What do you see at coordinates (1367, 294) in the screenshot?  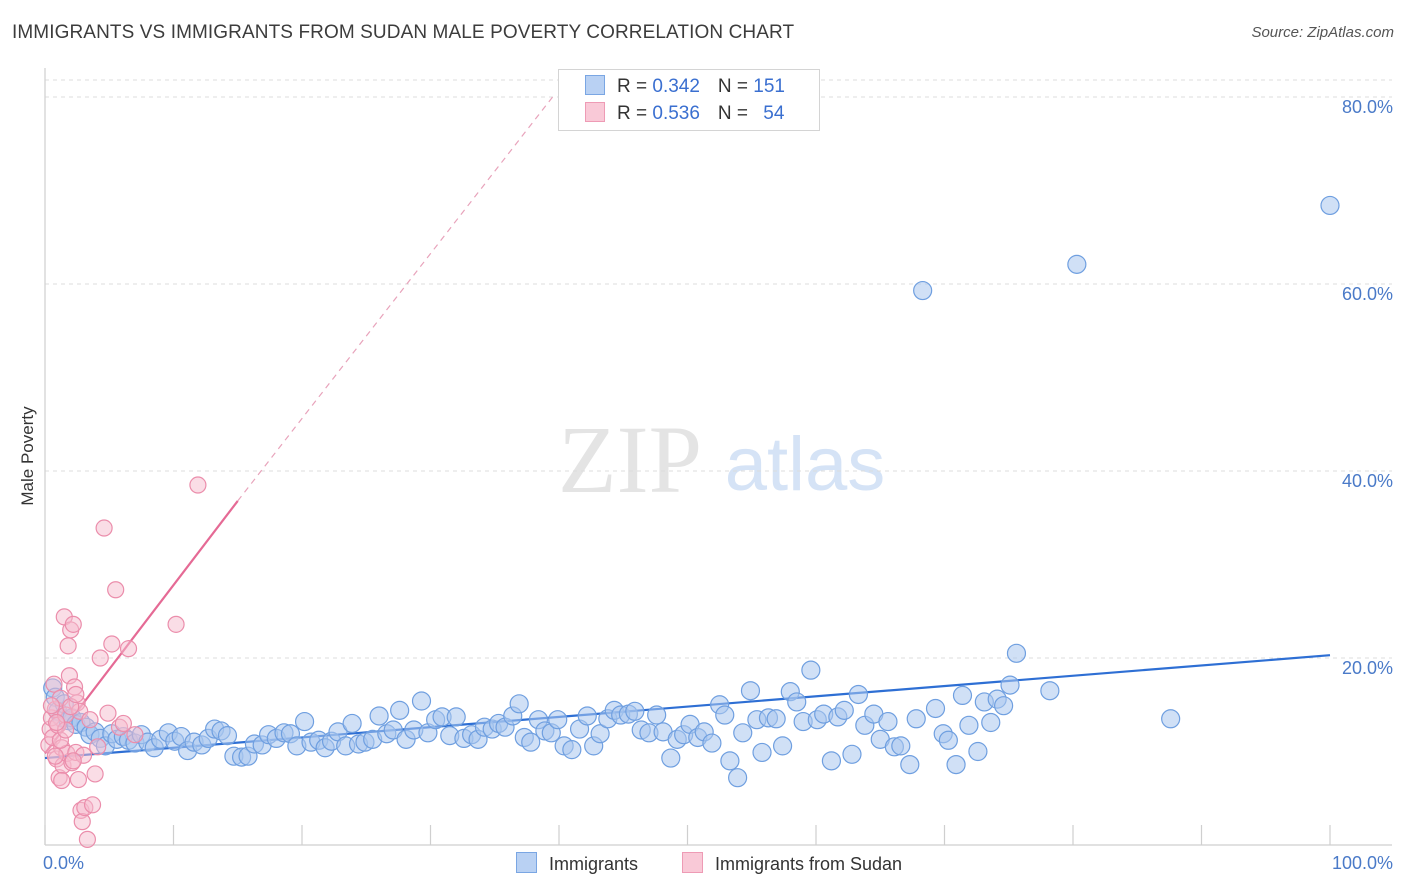 I see `y-tick-label: 60.0%` at bounding box center [1367, 294].